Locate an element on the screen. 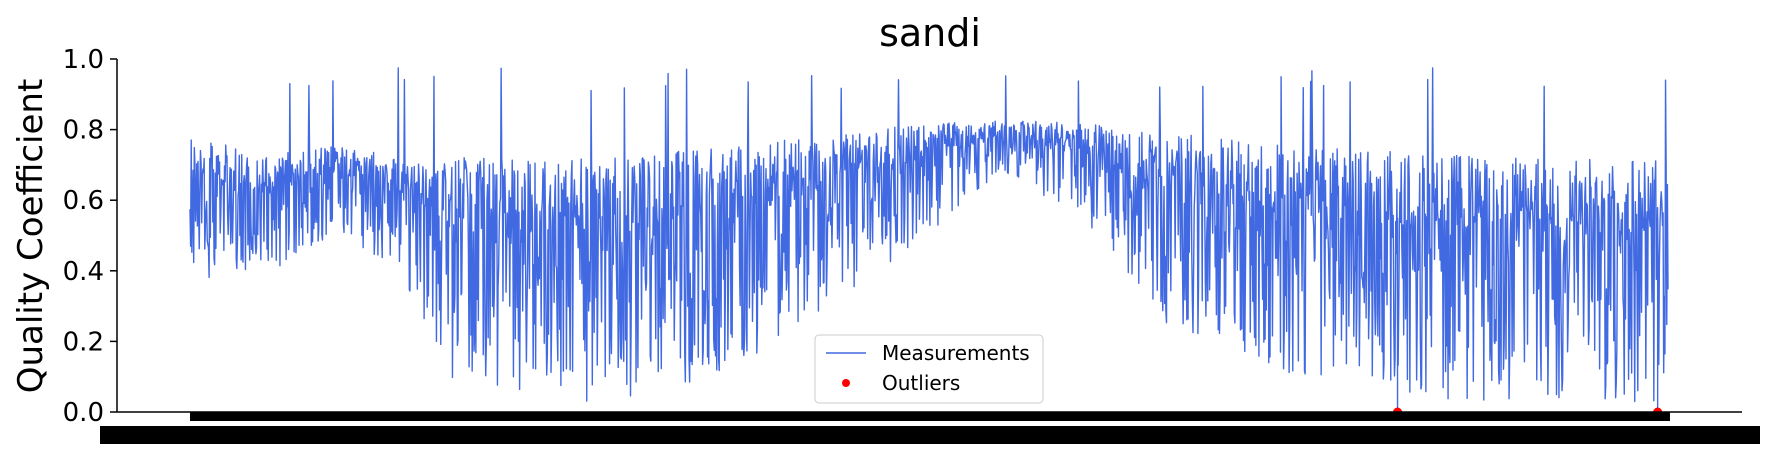 The width and height of the screenshot is (1772, 461). x-tick-labels-band is located at coordinates (930, 435).